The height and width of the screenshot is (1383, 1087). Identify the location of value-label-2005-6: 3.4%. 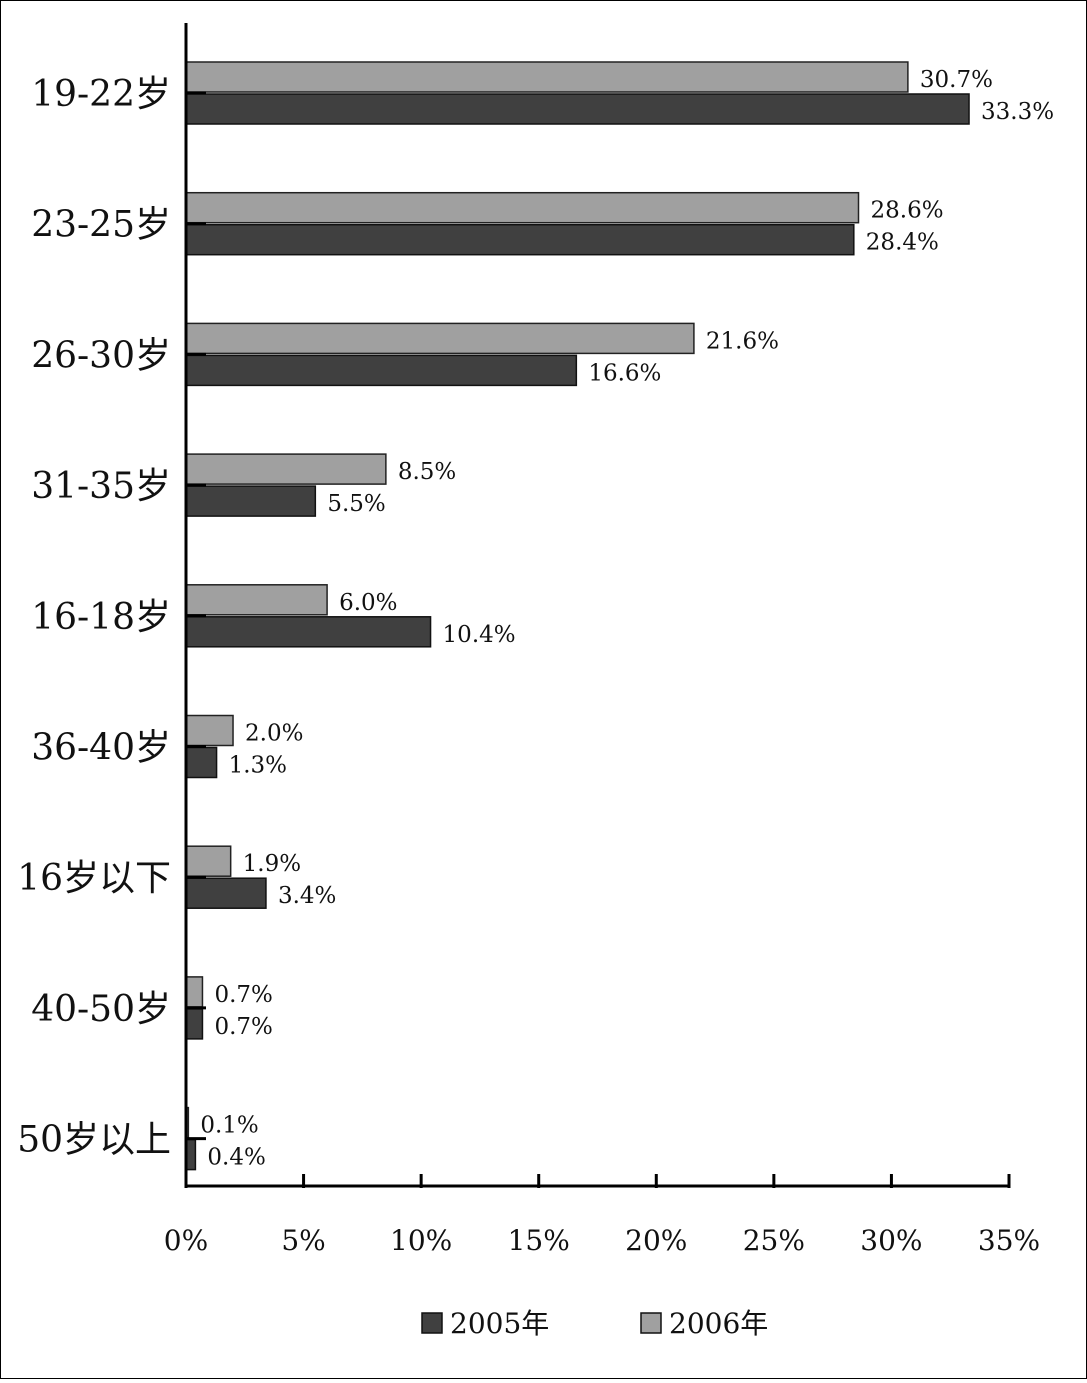
(307, 896).